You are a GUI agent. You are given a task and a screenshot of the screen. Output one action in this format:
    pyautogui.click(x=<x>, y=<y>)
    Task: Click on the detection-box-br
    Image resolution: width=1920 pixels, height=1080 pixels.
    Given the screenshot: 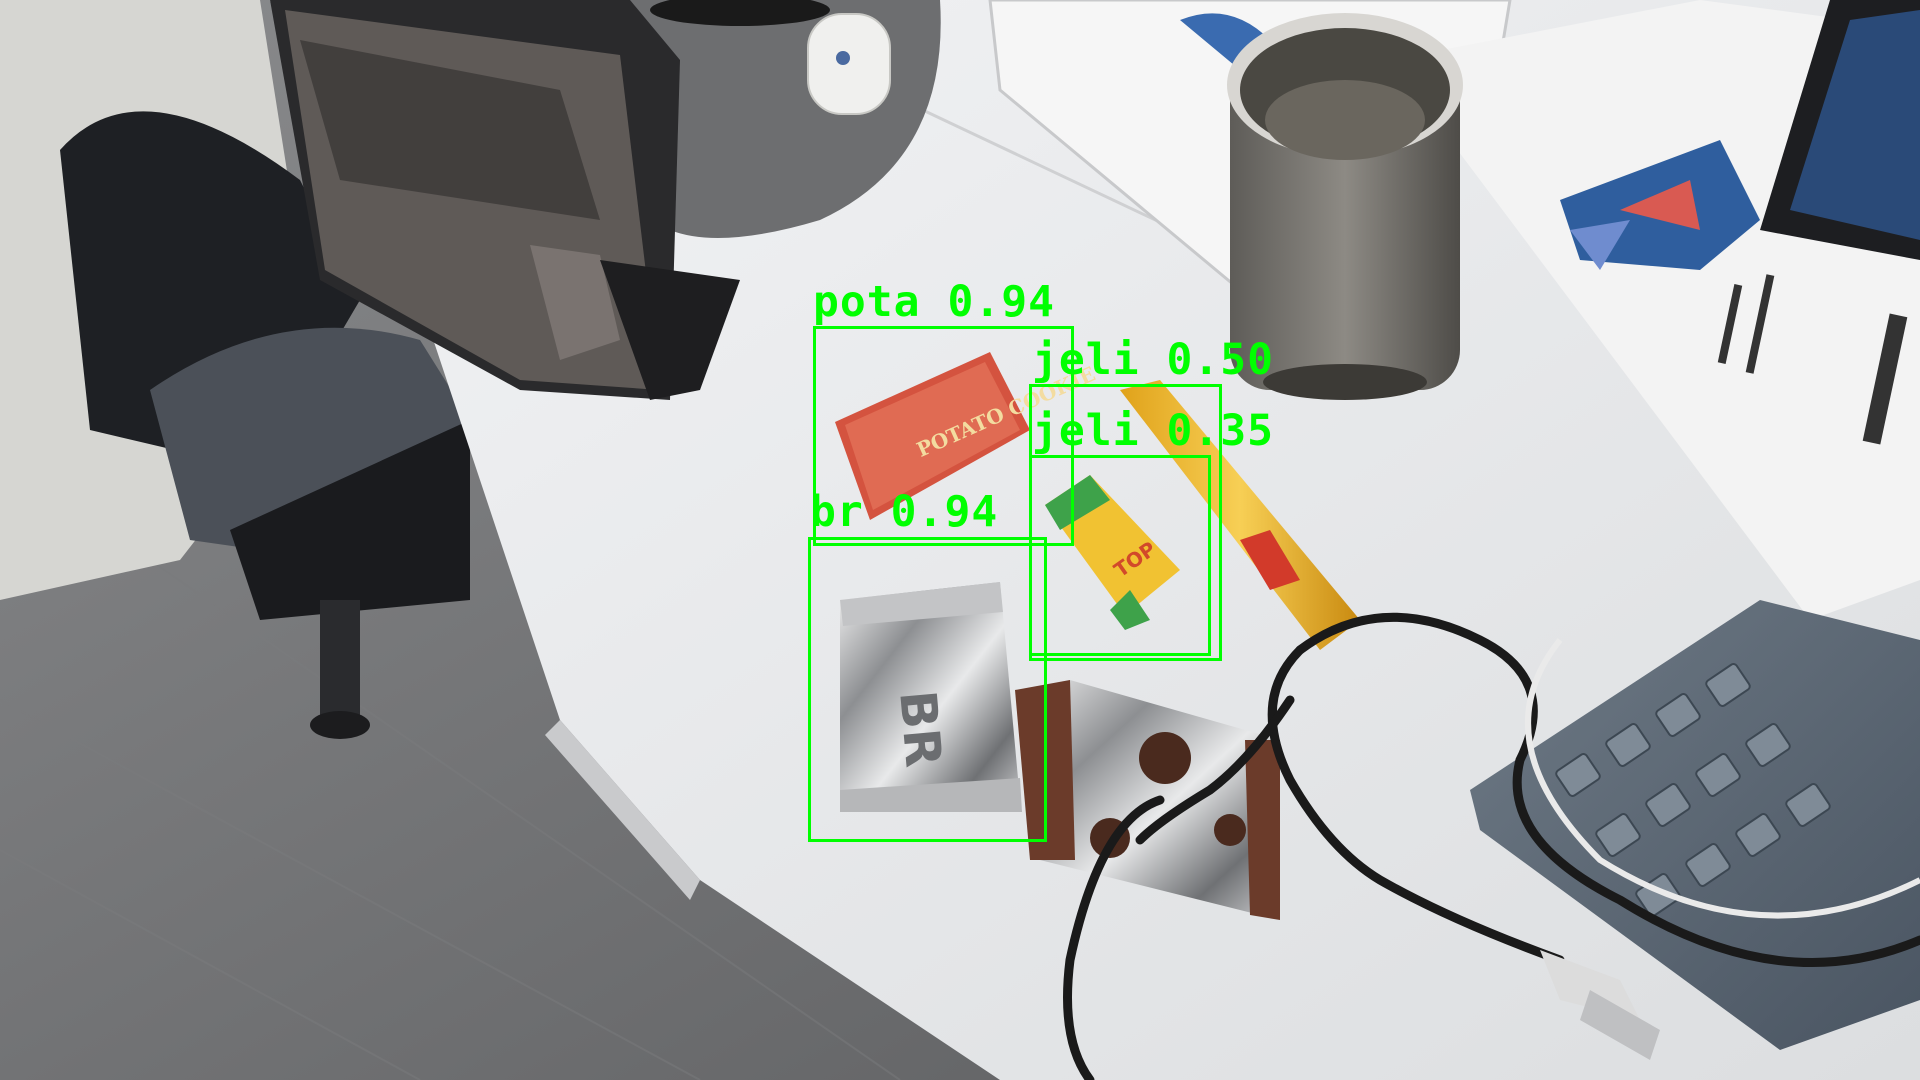 What is the action you would take?
    pyautogui.click(x=927, y=689)
    